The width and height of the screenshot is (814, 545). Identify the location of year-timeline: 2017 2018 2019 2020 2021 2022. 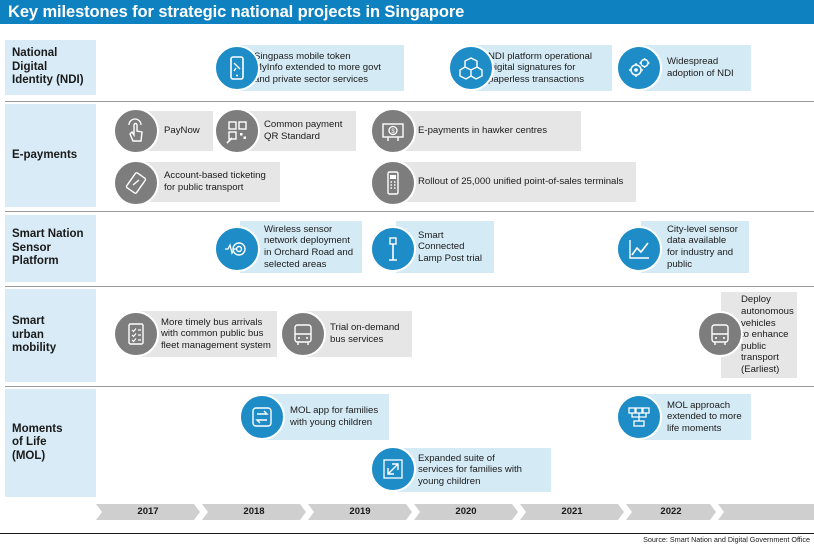
(455, 512).